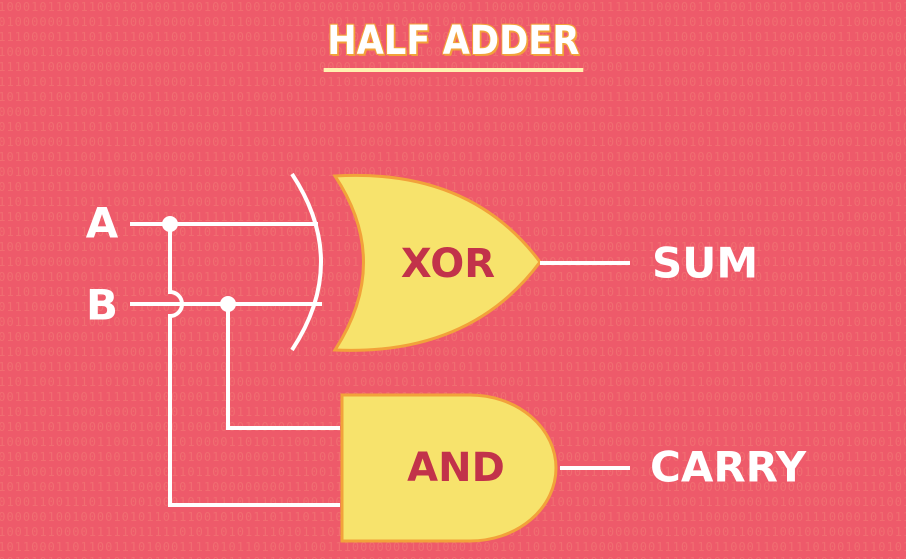 The height and width of the screenshot is (559, 906). What do you see at coordinates (283, 367) in the screenshot?
I see `wire-b-to-and` at bounding box center [283, 367].